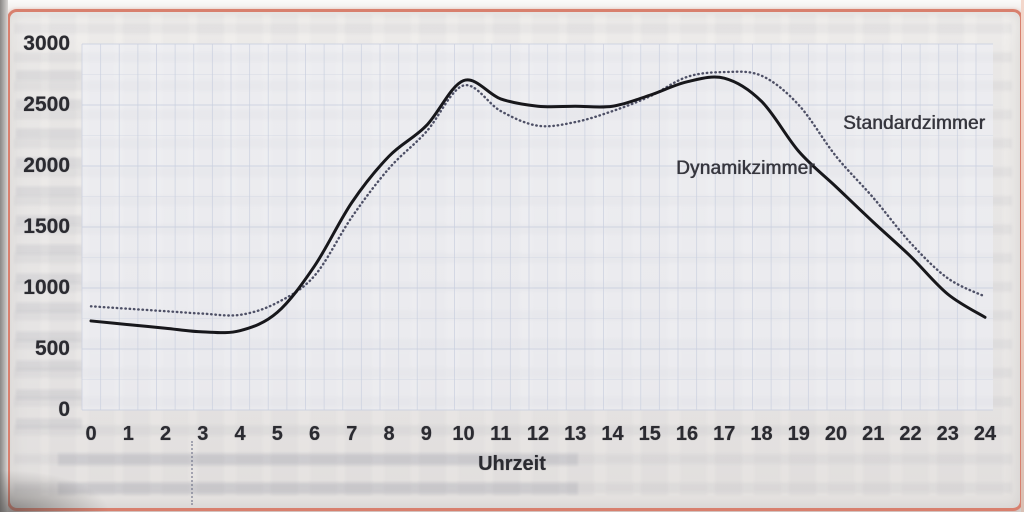  Describe the element at coordinates (910, 434) in the screenshot. I see `x-tick-22: 22` at that location.